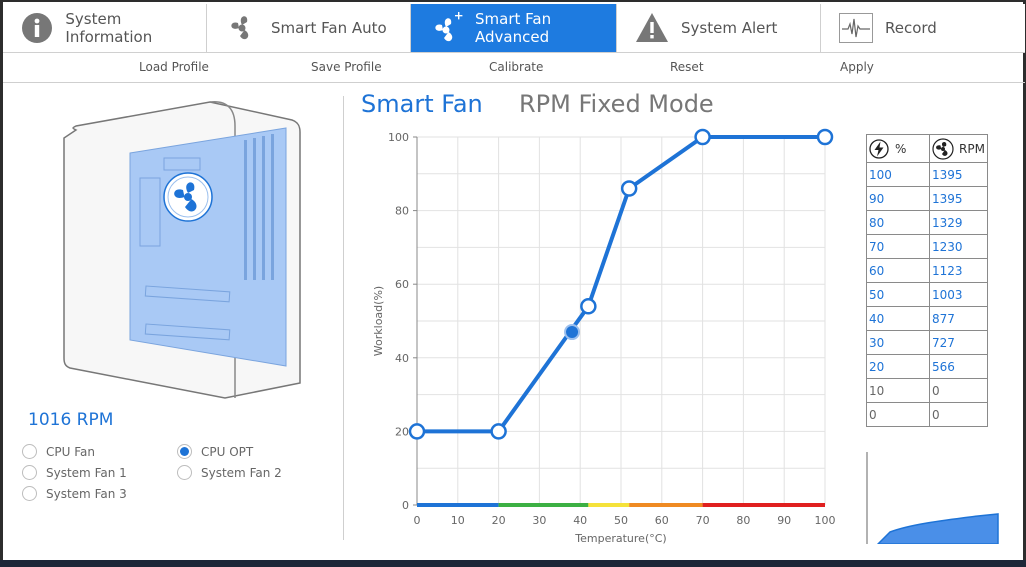 This screenshot has width=1026, height=567. I want to click on tab-smart-fan-auto: Smart Fan Auto, so click(309, 28).